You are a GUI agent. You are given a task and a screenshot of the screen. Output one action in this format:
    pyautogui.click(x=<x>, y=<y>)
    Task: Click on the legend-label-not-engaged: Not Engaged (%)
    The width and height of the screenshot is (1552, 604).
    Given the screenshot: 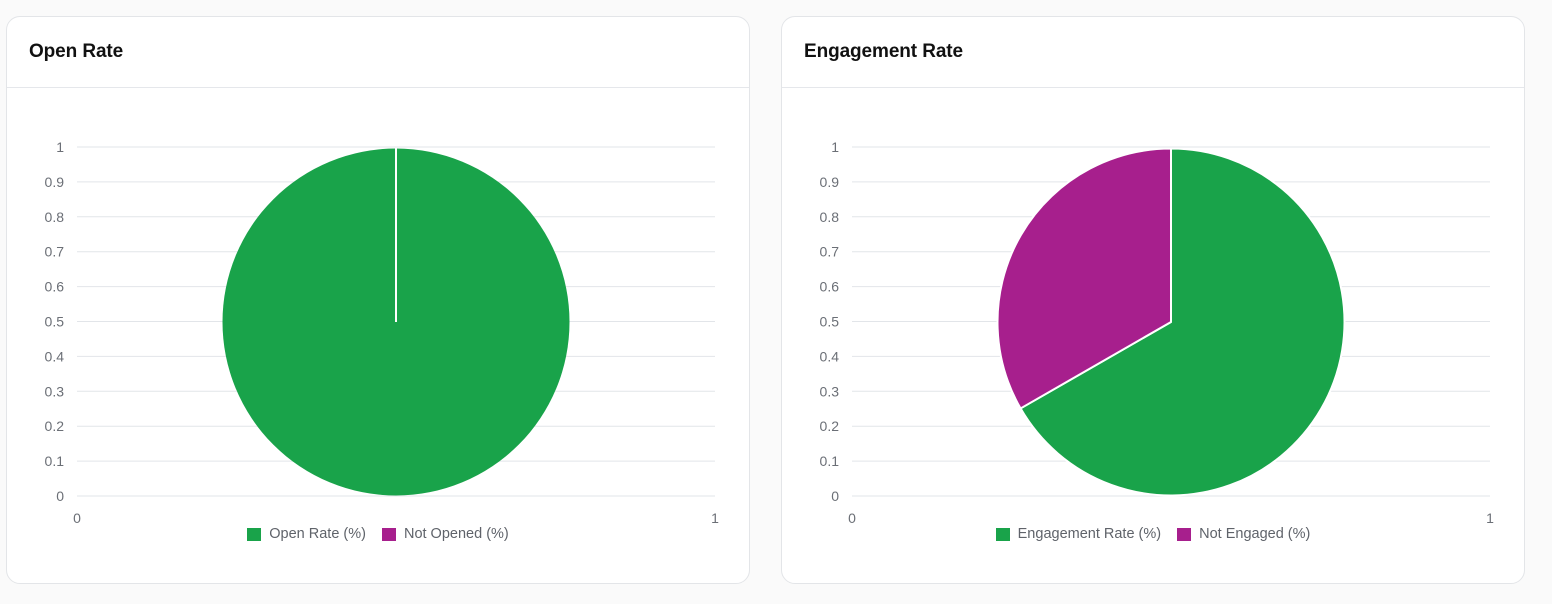 What is the action you would take?
    pyautogui.click(x=1255, y=534)
    